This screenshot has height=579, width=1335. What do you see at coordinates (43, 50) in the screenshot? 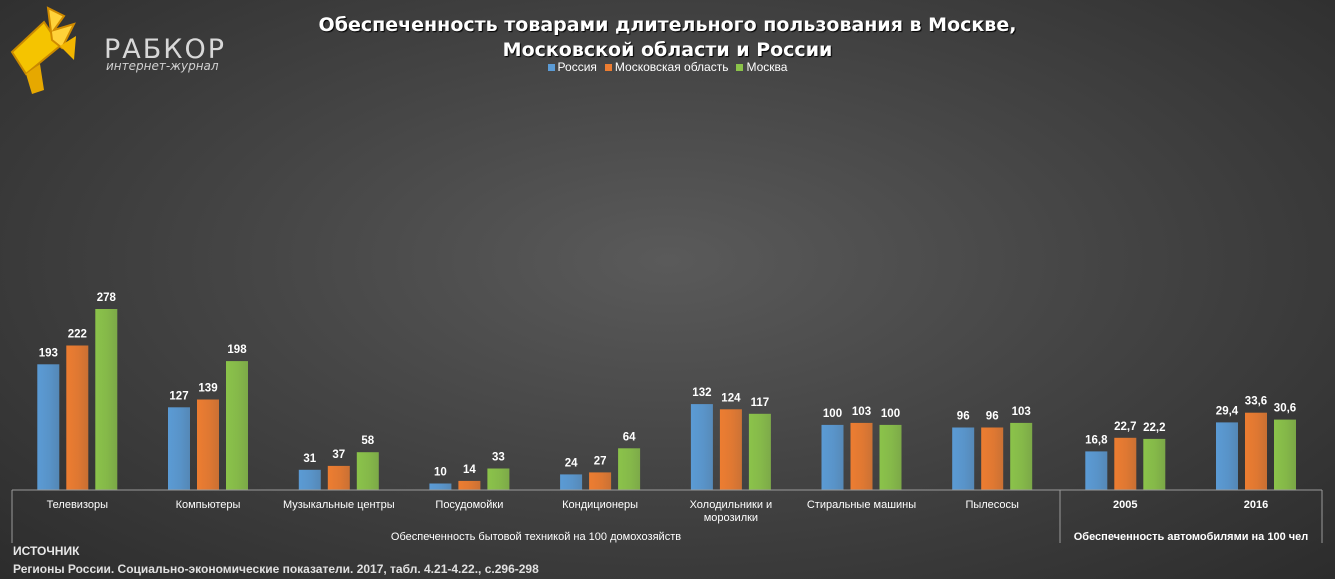
I see `megaphone-icon` at bounding box center [43, 50].